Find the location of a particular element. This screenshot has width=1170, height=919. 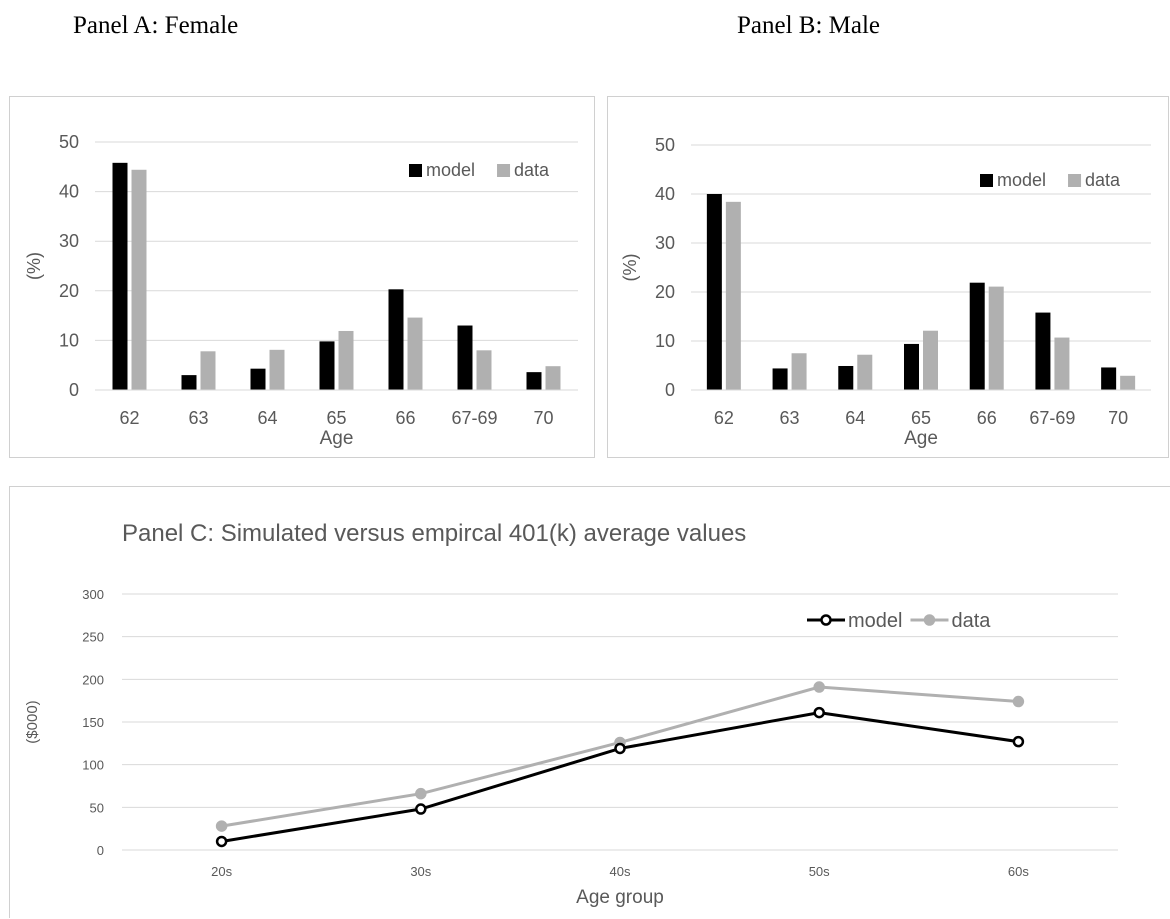

savings-legend-label-data: data is located at coordinates (971, 621).